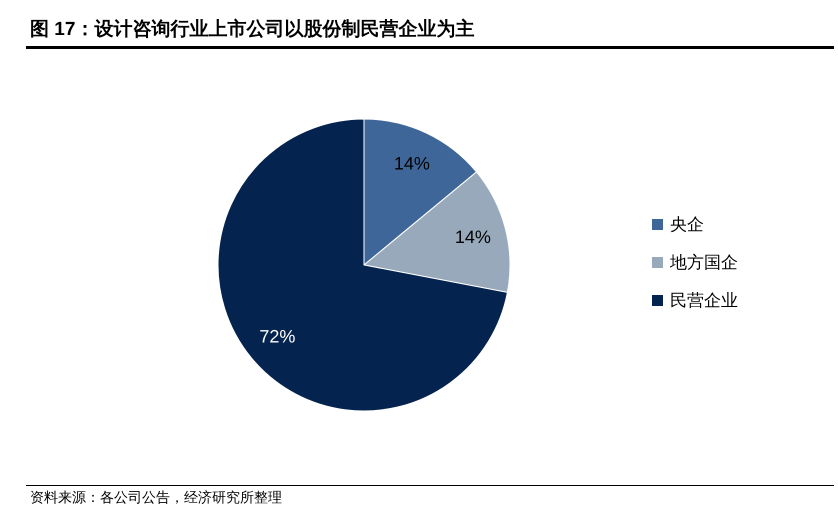  Describe the element at coordinates (252, 30) in the screenshot. I see `chart-title: 图 17：设计咨询行业上市公司以股份制民营企业为主` at that location.